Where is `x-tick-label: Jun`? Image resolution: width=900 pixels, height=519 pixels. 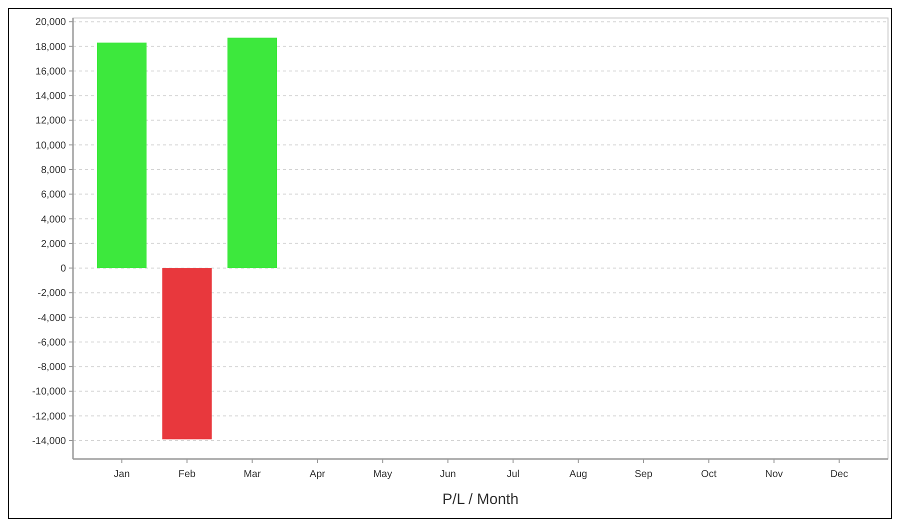
x-tick-label: Jun is located at coordinates (448, 474).